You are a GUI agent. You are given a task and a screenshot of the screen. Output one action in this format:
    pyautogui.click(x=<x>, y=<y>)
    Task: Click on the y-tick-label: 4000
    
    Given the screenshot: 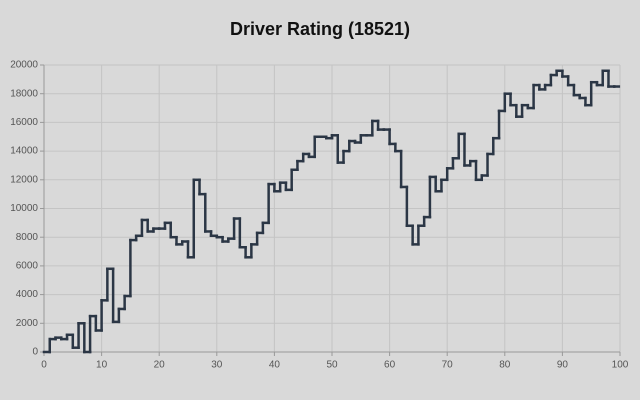 What is the action you would take?
    pyautogui.click(x=27, y=294)
    